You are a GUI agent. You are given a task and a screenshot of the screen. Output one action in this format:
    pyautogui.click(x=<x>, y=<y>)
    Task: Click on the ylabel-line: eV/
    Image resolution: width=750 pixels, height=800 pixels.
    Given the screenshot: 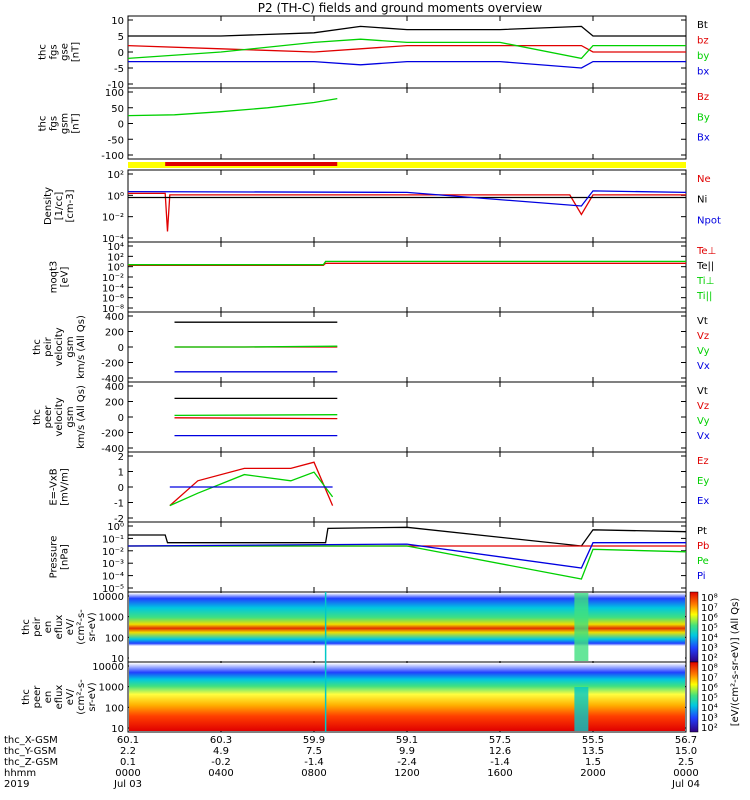 What is the action you would take?
    pyautogui.click(x=70, y=696)
    